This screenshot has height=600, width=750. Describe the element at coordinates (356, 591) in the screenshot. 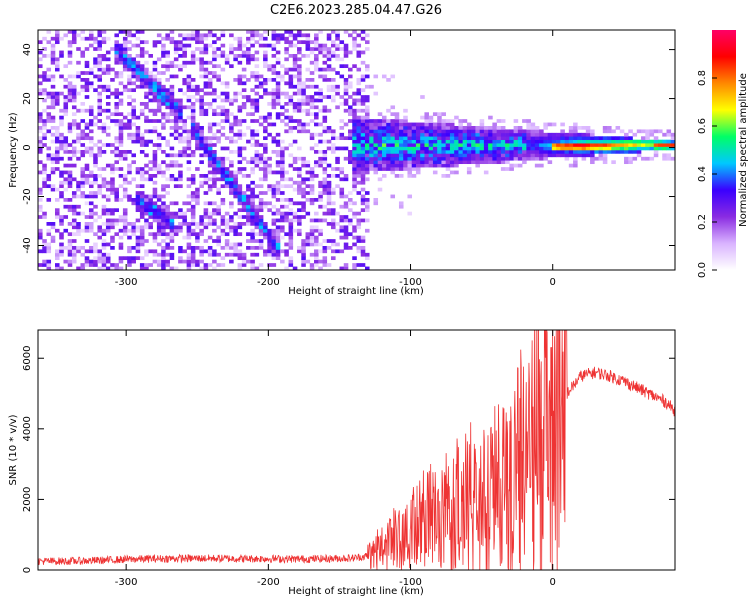

I see `snr-x-axis-label: Height of straight line (km)` at that location.